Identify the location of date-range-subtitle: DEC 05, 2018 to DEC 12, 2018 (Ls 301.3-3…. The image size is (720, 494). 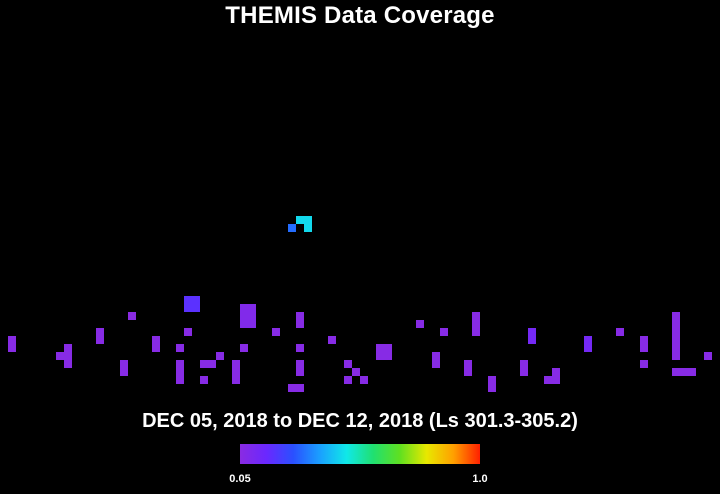
(360, 421).